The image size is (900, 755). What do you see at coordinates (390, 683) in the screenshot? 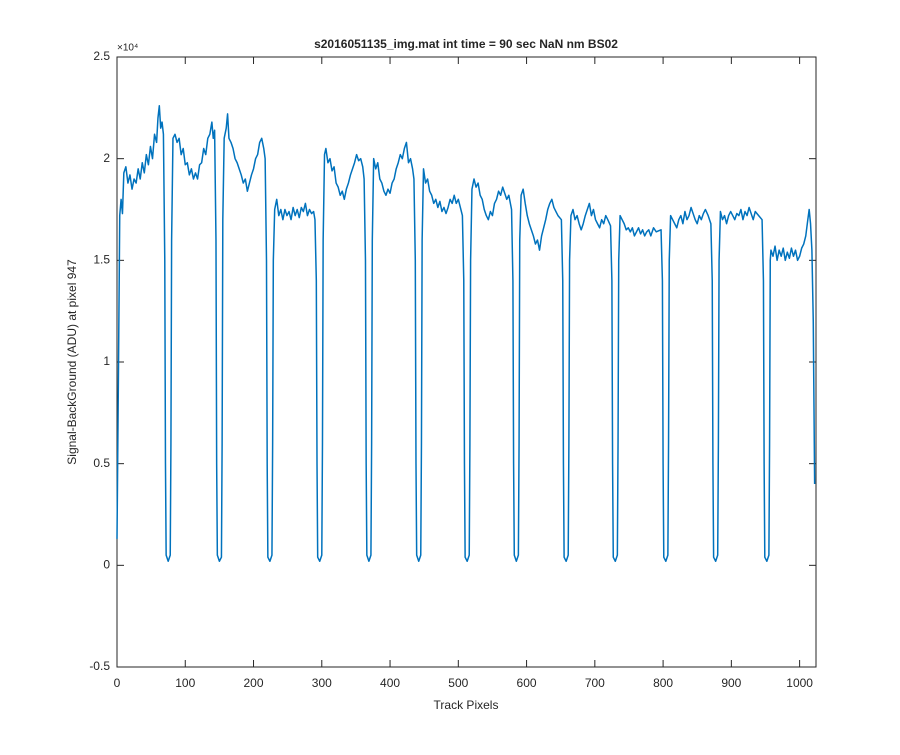
I see `x-tick-label: 400` at bounding box center [390, 683].